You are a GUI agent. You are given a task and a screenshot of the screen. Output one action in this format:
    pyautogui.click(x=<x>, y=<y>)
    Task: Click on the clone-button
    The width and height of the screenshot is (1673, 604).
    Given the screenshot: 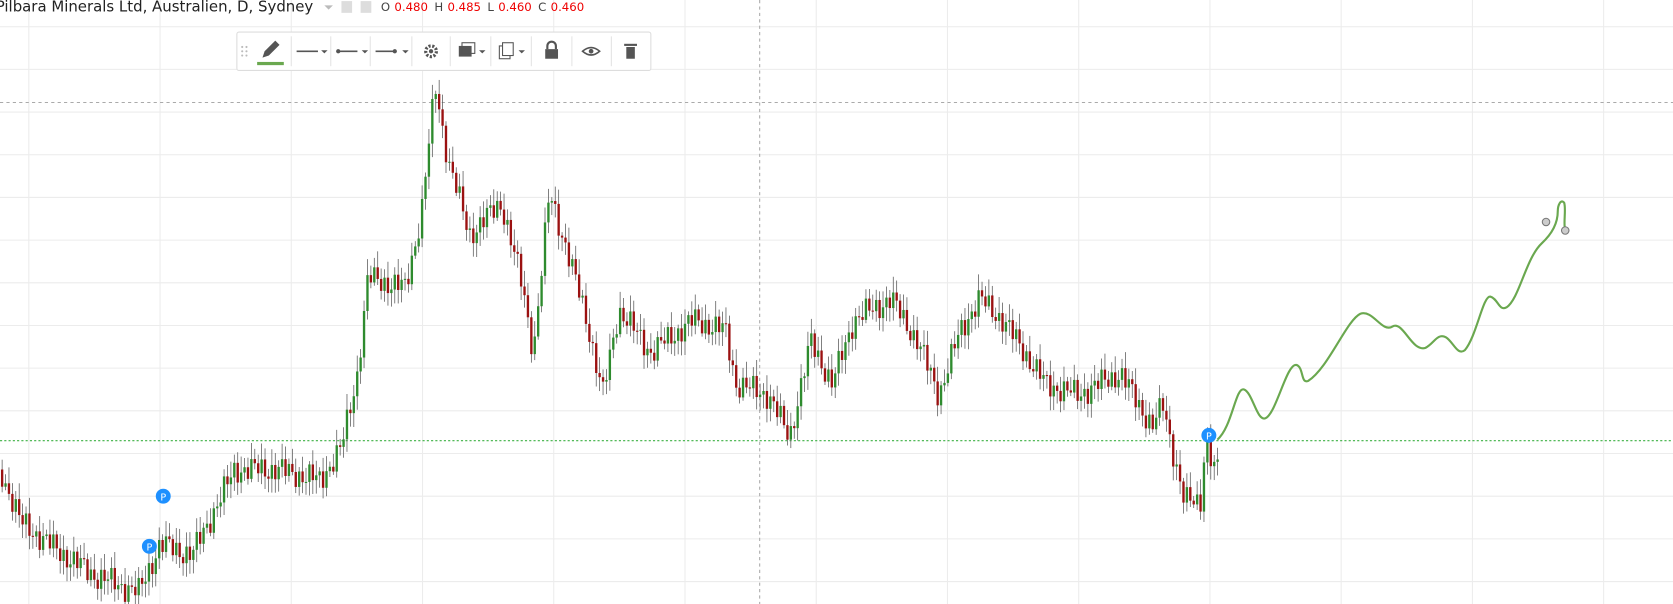 What is the action you would take?
    pyautogui.click(x=511, y=51)
    